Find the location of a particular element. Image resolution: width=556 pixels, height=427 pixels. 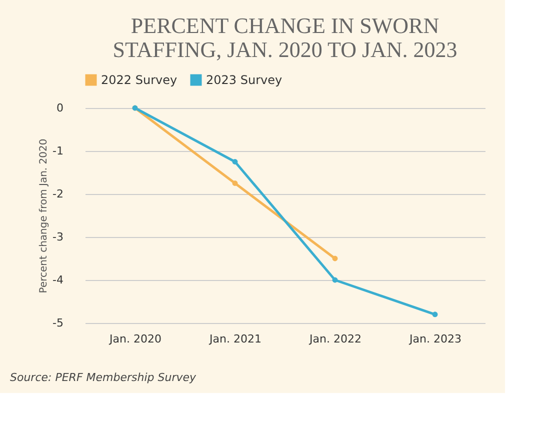

legend-label: 2022 Survey is located at coordinates (139, 80).